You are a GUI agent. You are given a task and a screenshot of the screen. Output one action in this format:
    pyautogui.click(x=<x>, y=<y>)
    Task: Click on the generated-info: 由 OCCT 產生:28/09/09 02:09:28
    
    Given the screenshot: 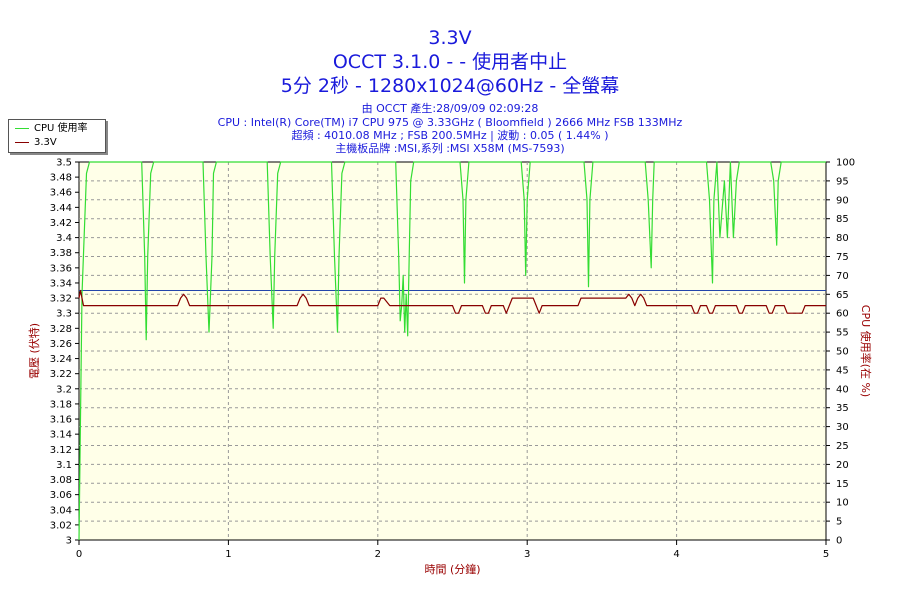 What is the action you would take?
    pyautogui.click(x=450, y=108)
    